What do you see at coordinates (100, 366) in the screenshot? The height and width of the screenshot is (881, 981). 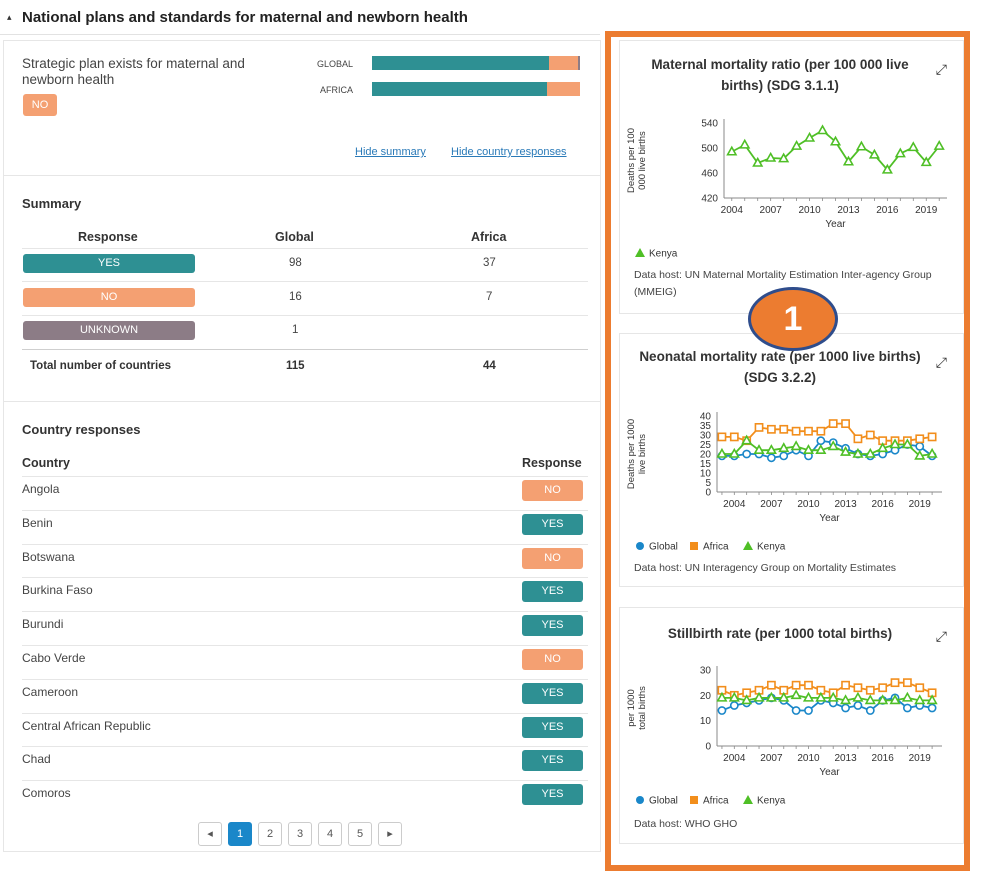 I see `summary-total-label: Total number of countries` at bounding box center [100, 366].